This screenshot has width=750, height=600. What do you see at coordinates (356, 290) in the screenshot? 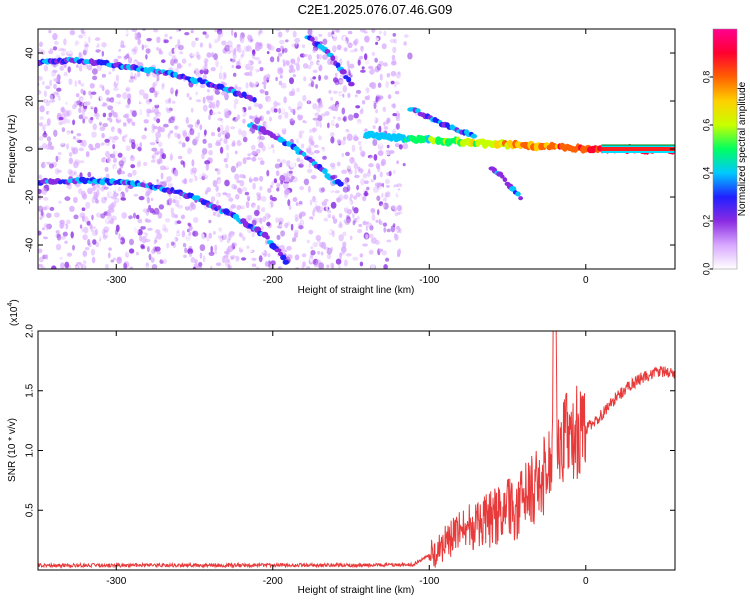
I see `spectrogram-x-axis-label: Height of straight line (km)` at bounding box center [356, 290].